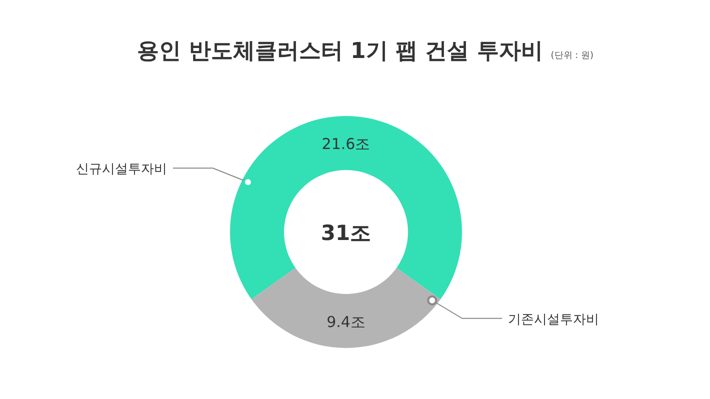  Describe the element at coordinates (346, 322) in the screenshot. I see `data-label: 9.4조` at that location.